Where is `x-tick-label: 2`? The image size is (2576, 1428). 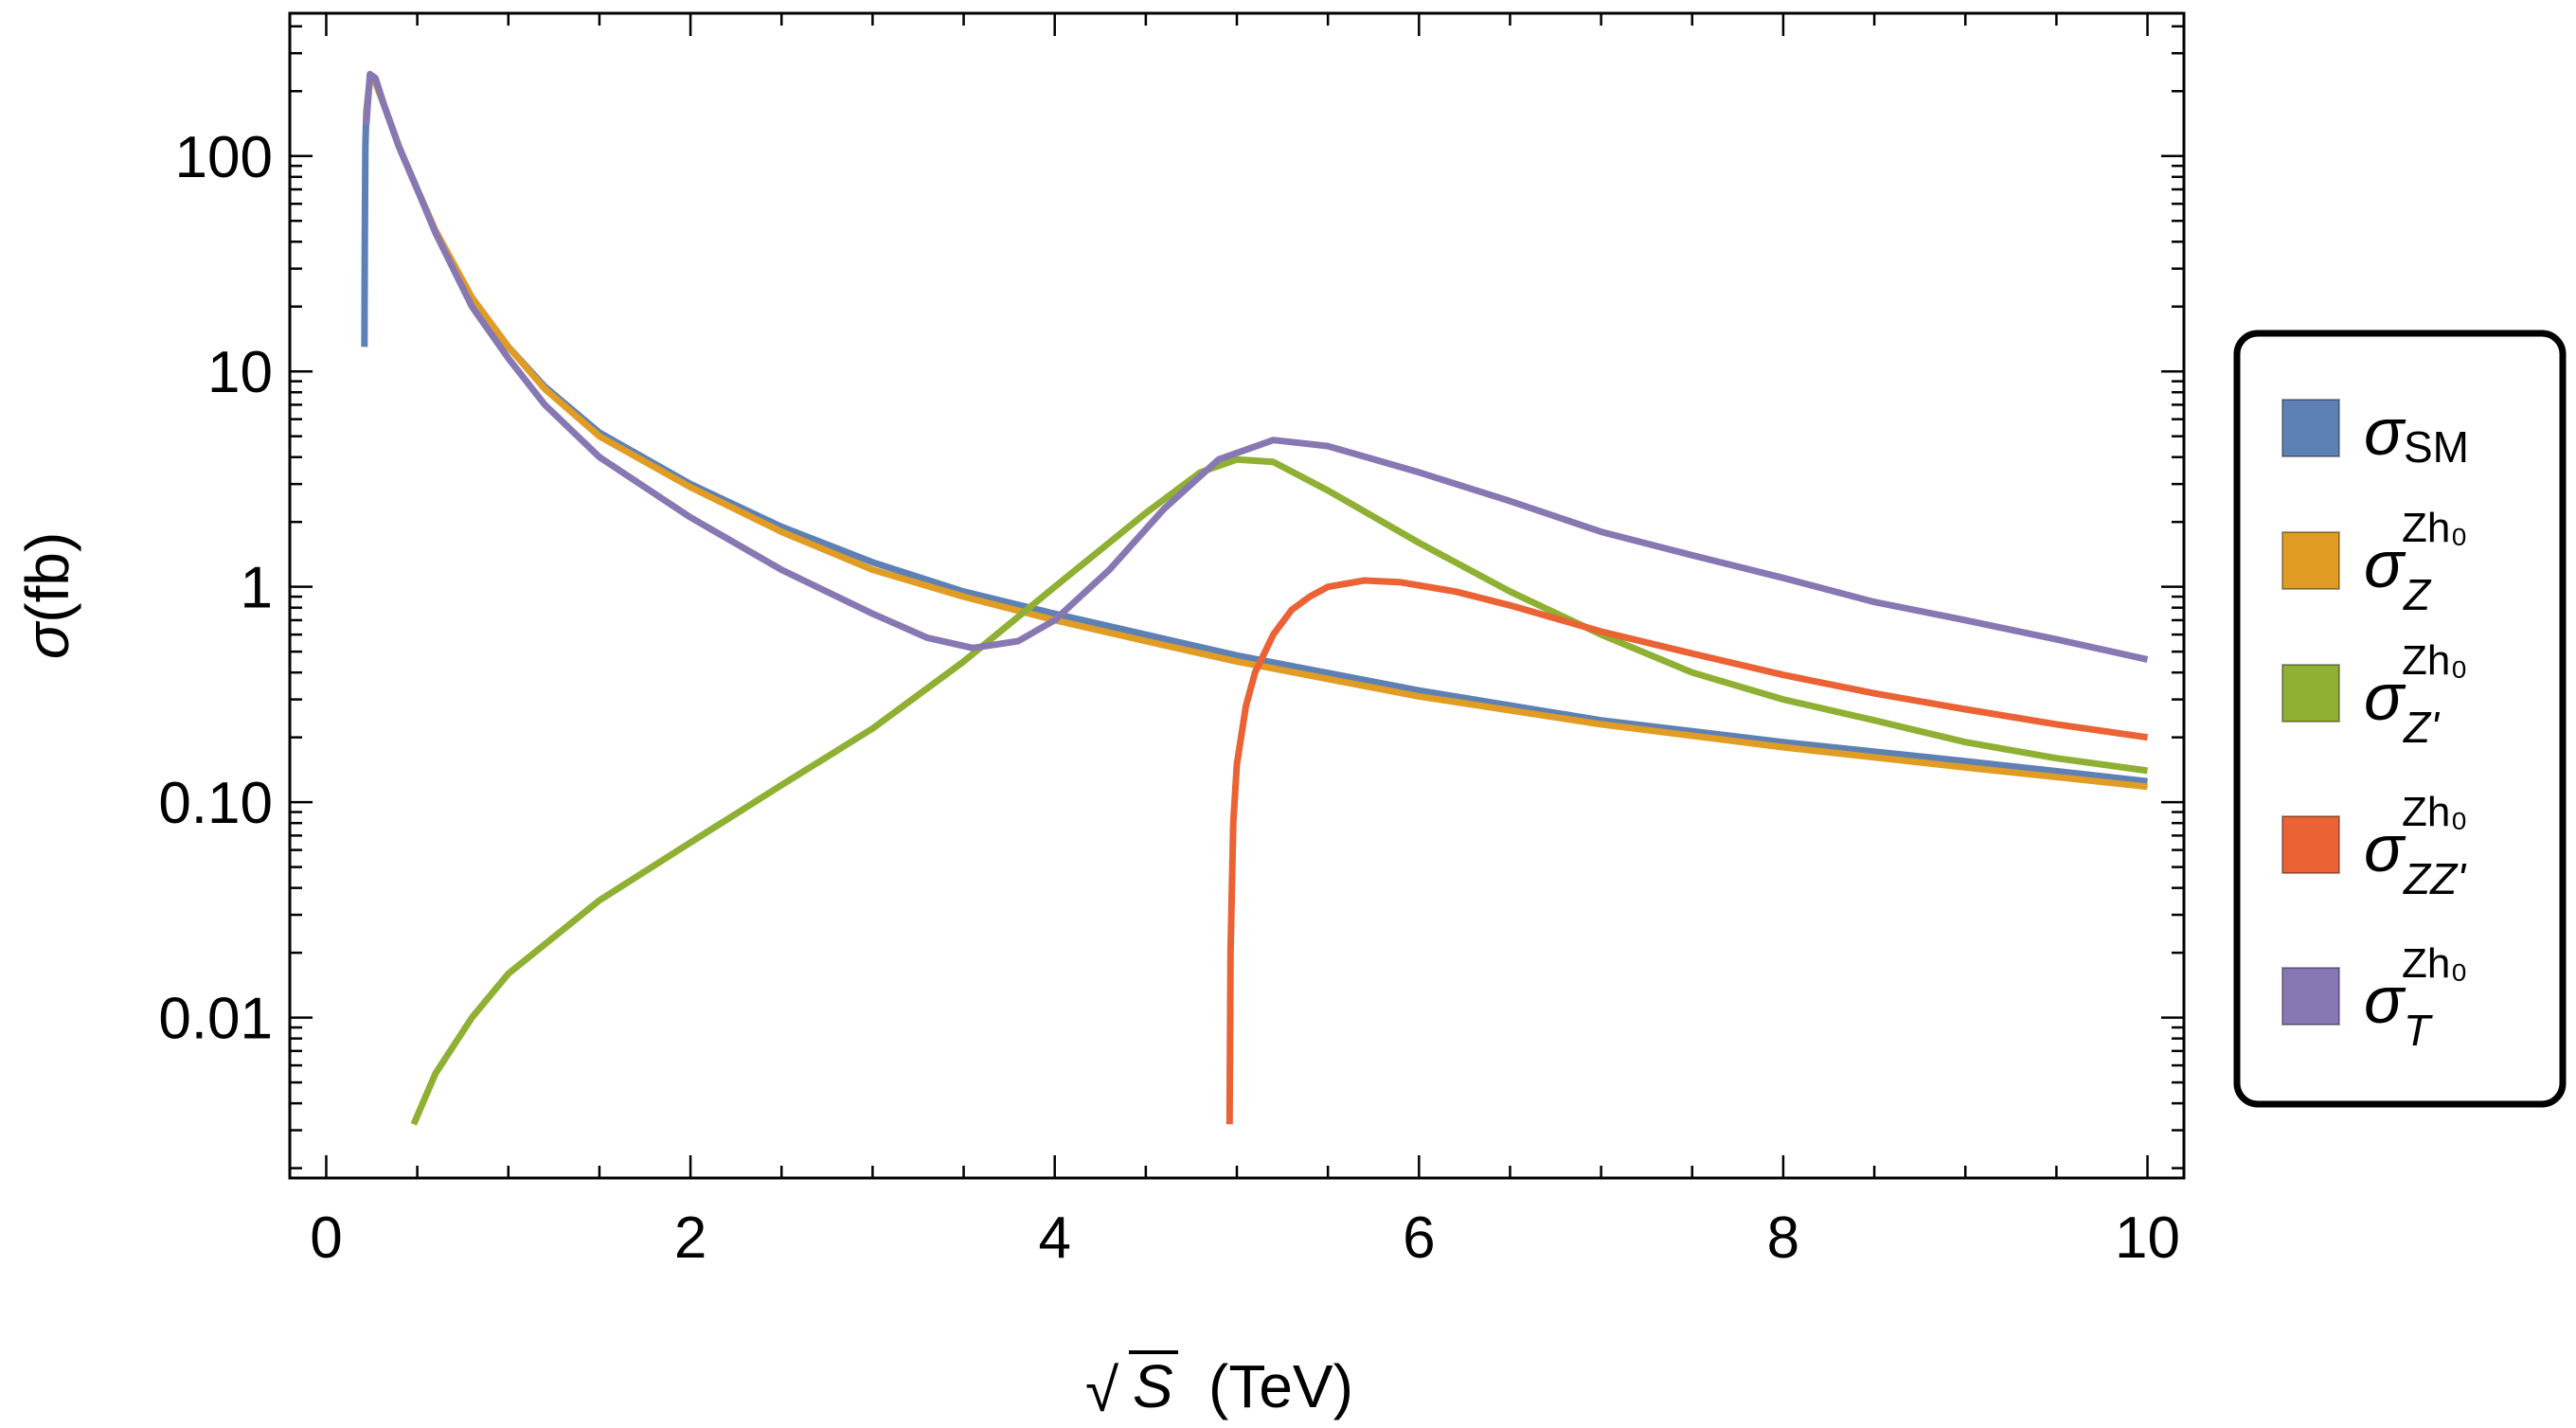
x-tick-label: 2 is located at coordinates (690, 1238).